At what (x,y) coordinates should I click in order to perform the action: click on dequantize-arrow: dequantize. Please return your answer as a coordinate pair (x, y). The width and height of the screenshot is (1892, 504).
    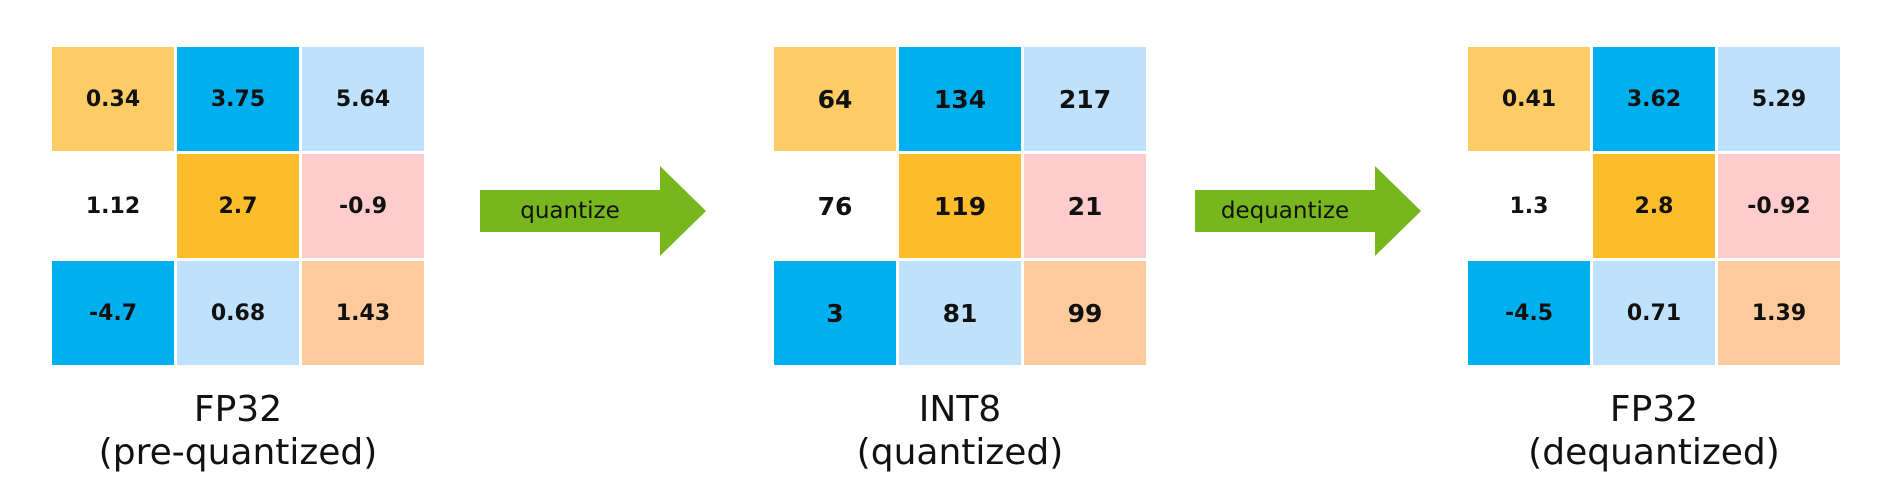
    Looking at the image, I should click on (1308, 211).